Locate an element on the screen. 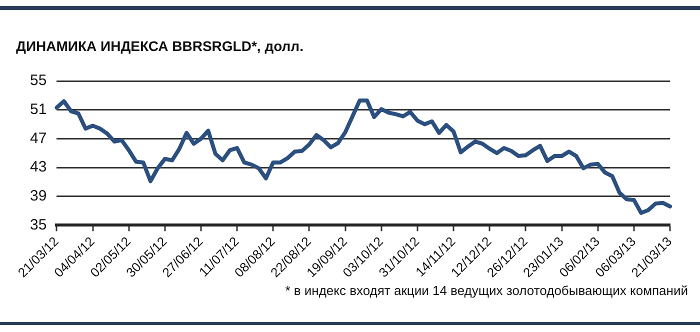  text: * в индекс входят акции 14 ведущих золотодобывающих компаний is located at coordinates (486, 290).